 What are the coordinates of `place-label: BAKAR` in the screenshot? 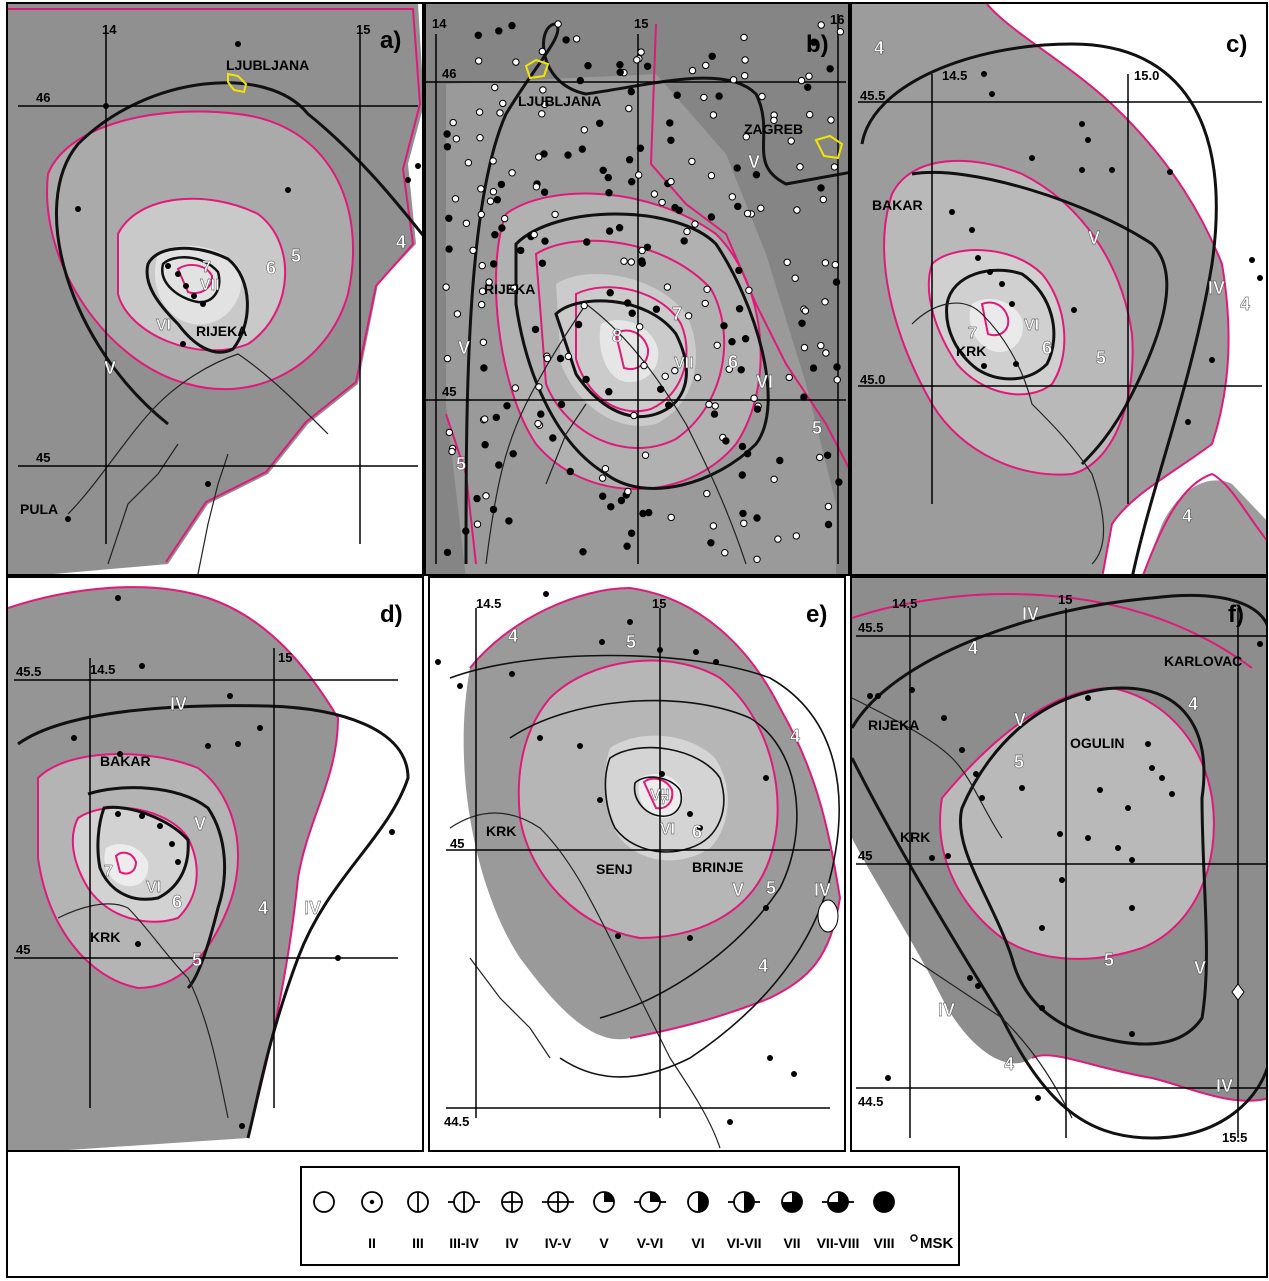 It's located at (897, 205).